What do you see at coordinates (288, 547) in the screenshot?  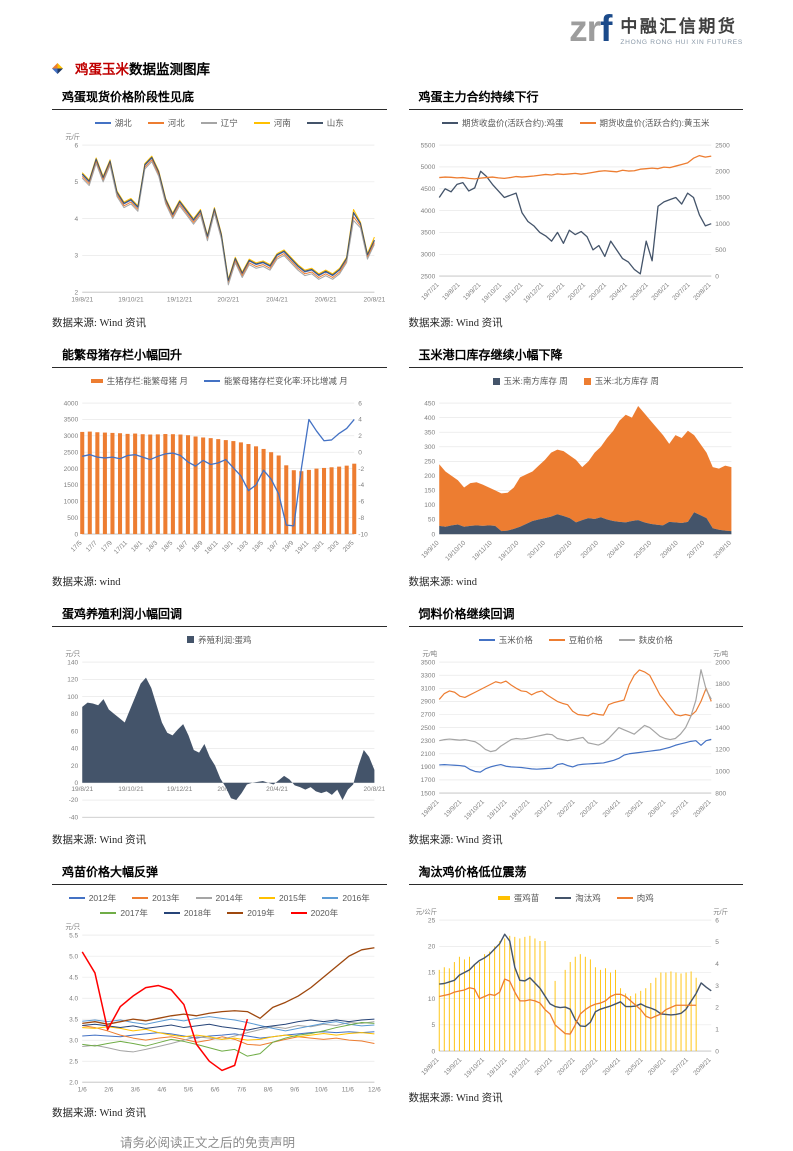 I see `svg-text: 19/9` at bounding box center [288, 547].